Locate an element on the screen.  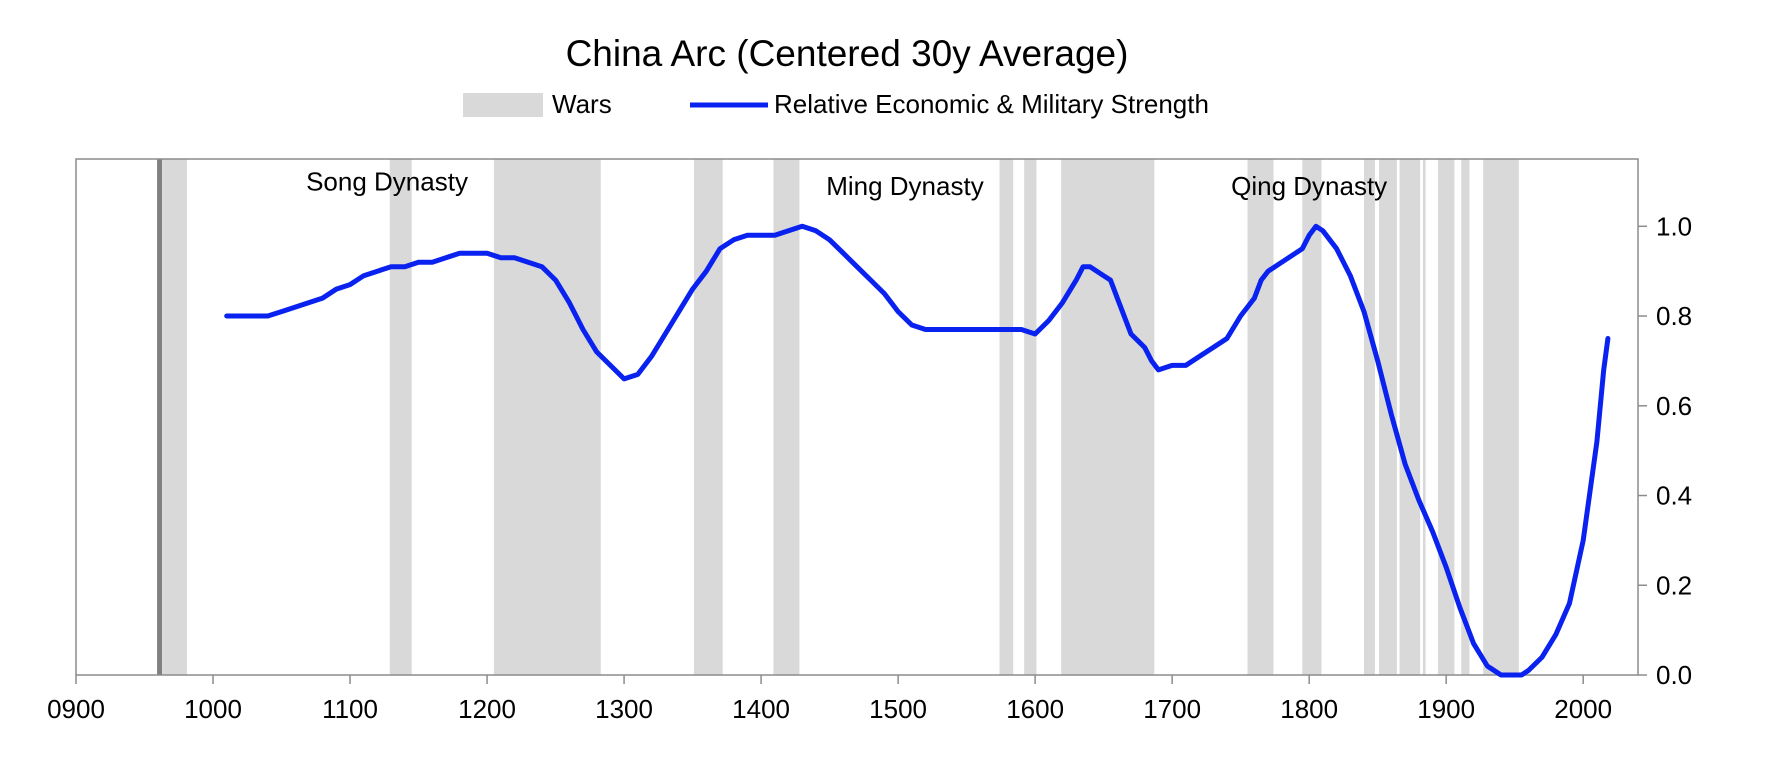
x-tick-label: 1400 is located at coordinates (761, 709).